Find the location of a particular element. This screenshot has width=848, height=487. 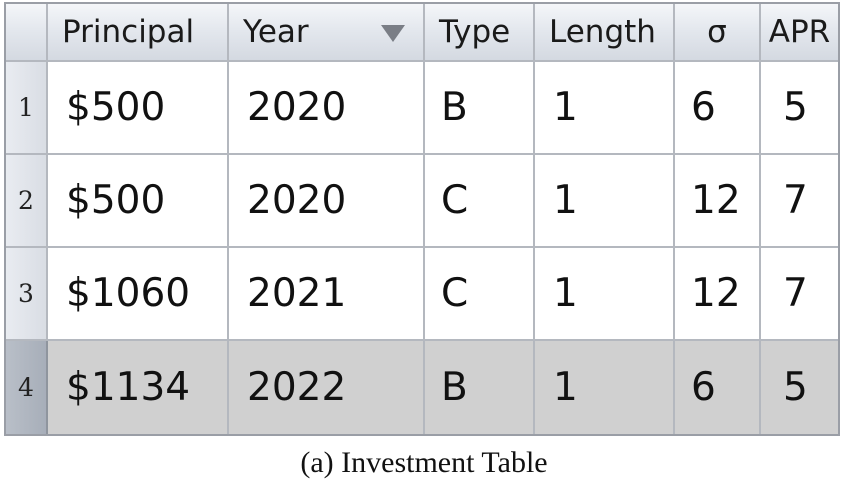

corner-header is located at coordinates (27, 33).